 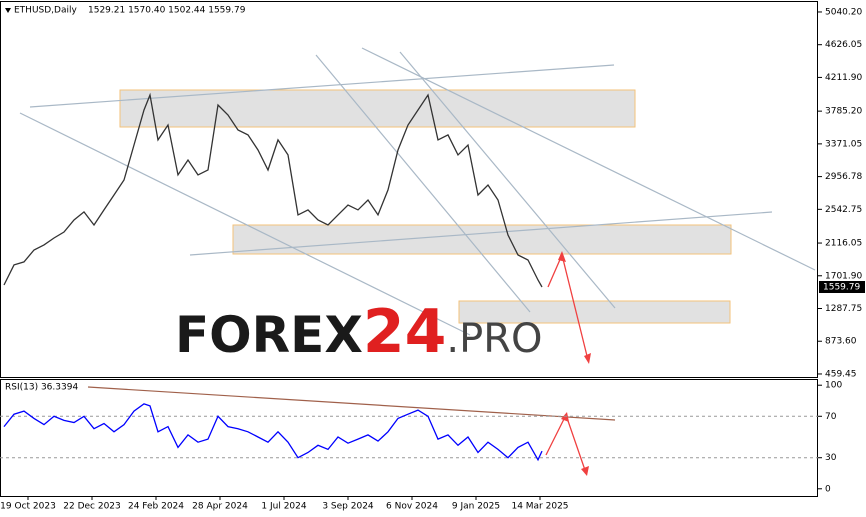 I want to click on resistance-zone, so click(x=377, y=108).